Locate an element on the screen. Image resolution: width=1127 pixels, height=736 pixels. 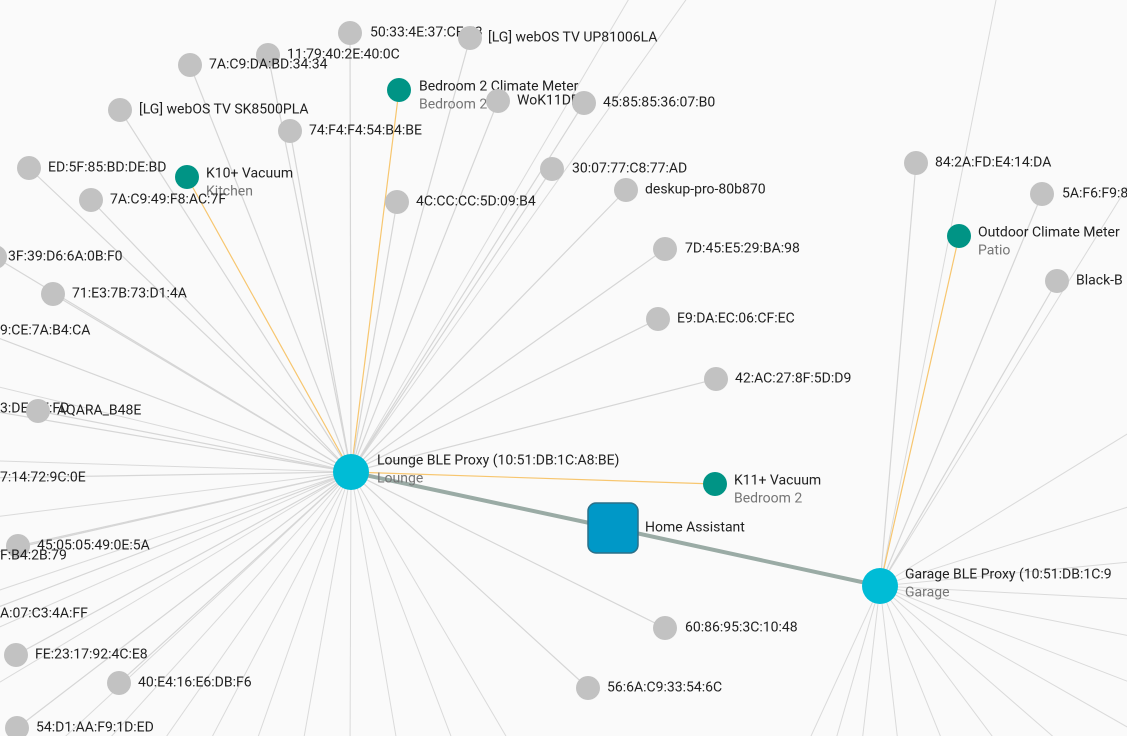
node-label: 60:86:95:3C:10:48 is located at coordinates (741, 628).